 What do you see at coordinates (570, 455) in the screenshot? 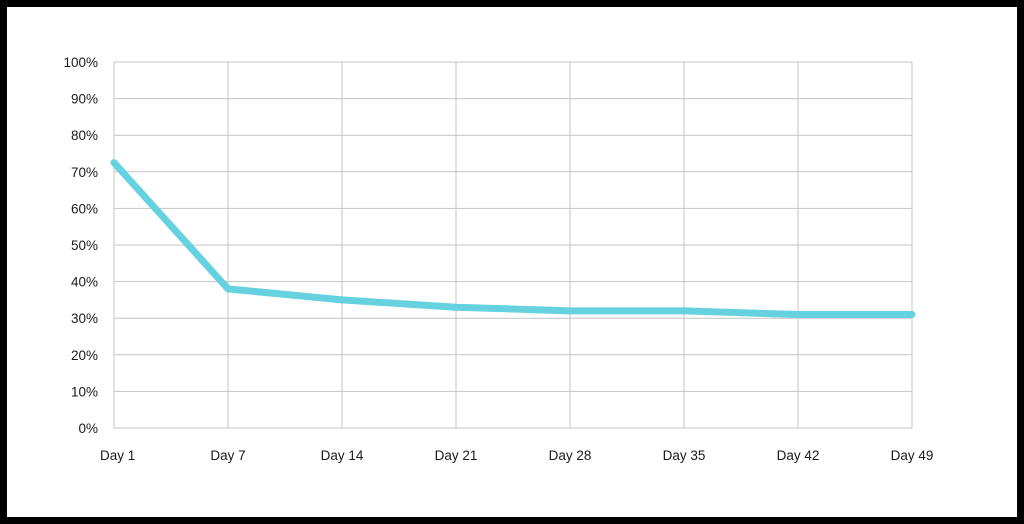
I see `x-tick-label: Day 28` at bounding box center [570, 455].